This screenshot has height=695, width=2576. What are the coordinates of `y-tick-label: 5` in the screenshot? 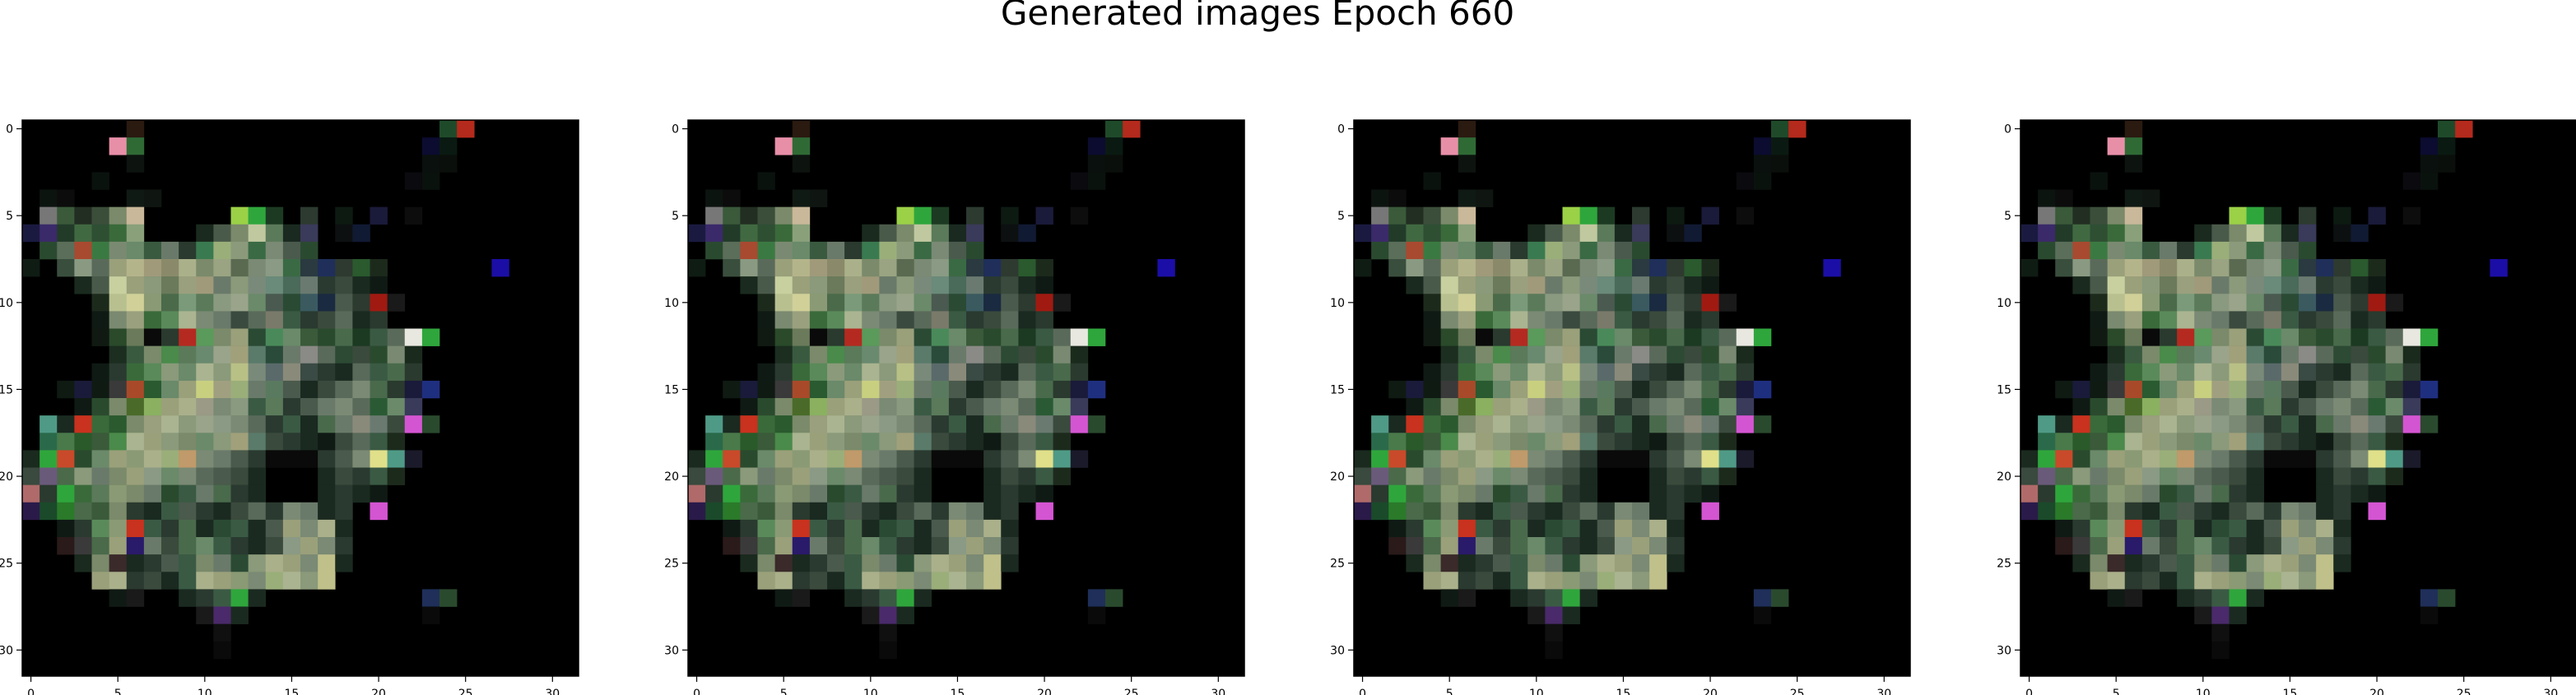 It's located at (675, 216).